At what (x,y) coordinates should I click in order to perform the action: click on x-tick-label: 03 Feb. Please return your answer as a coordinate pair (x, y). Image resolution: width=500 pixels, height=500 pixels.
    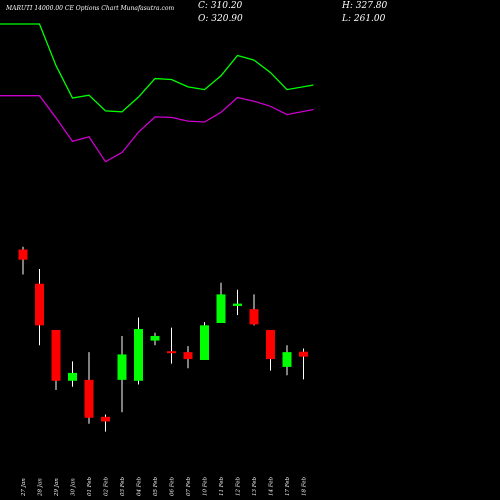
    Looking at the image, I should click on (123, 486).